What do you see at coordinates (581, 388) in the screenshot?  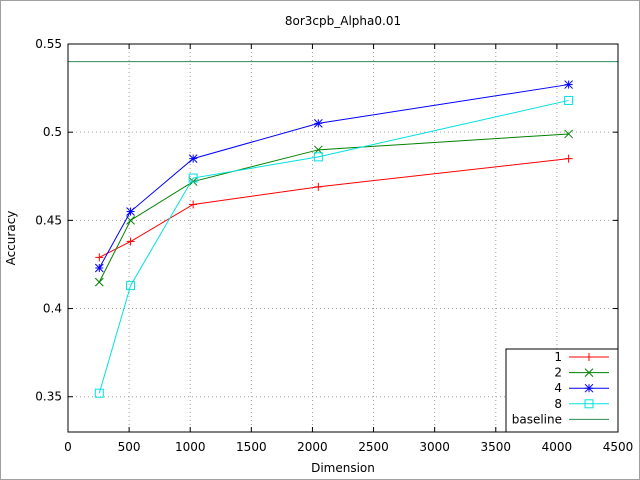 I see `legend-item-4: 4` at bounding box center [581, 388].